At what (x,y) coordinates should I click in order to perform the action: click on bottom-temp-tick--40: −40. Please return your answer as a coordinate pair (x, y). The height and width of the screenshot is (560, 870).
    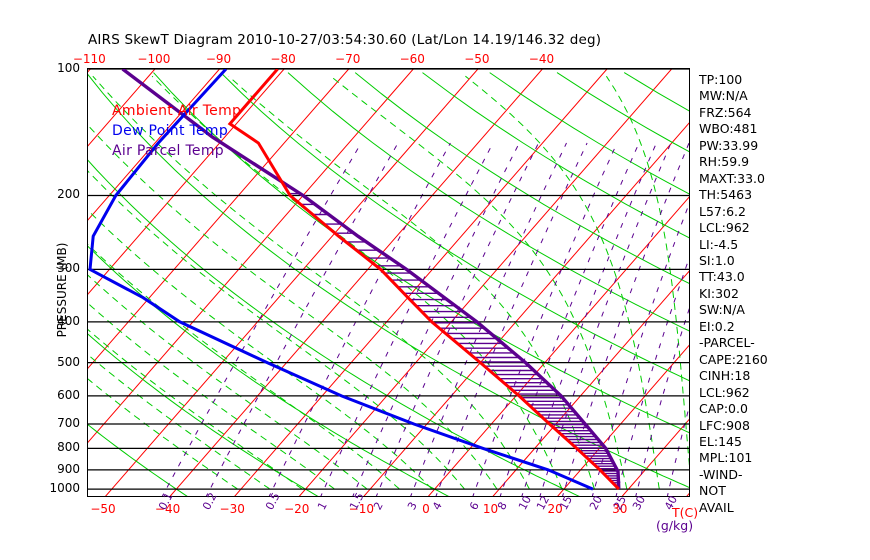
    Looking at the image, I should click on (167, 509).